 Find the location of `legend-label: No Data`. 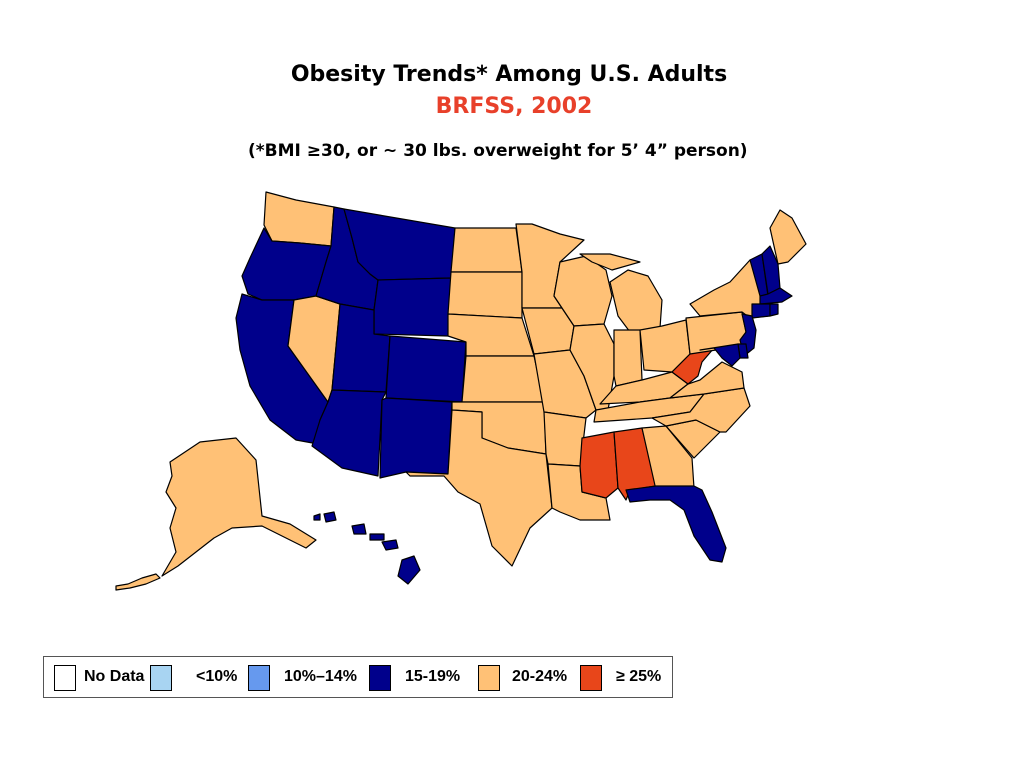

legend-label: No Data is located at coordinates (114, 676).